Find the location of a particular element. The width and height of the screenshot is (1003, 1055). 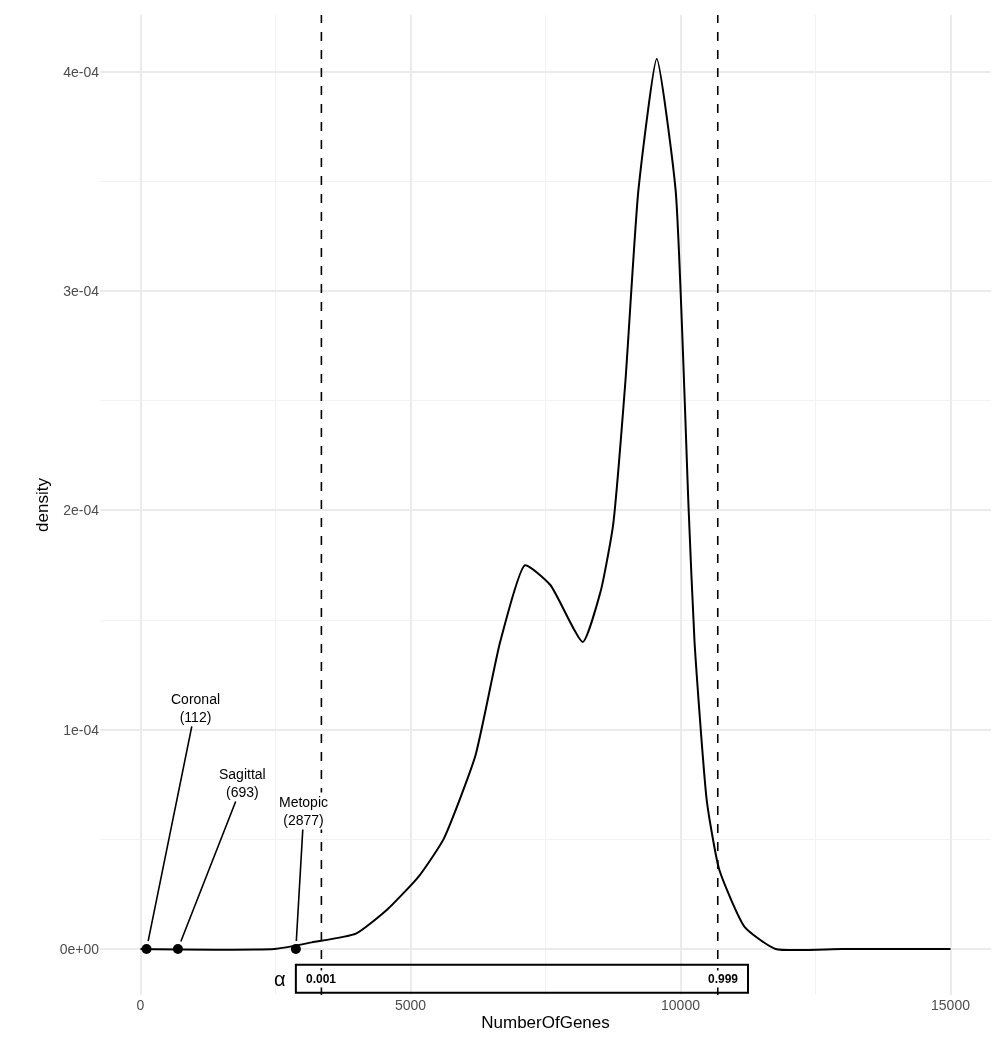

x-axis-title: NumberOfGenes is located at coordinates (545, 1023).